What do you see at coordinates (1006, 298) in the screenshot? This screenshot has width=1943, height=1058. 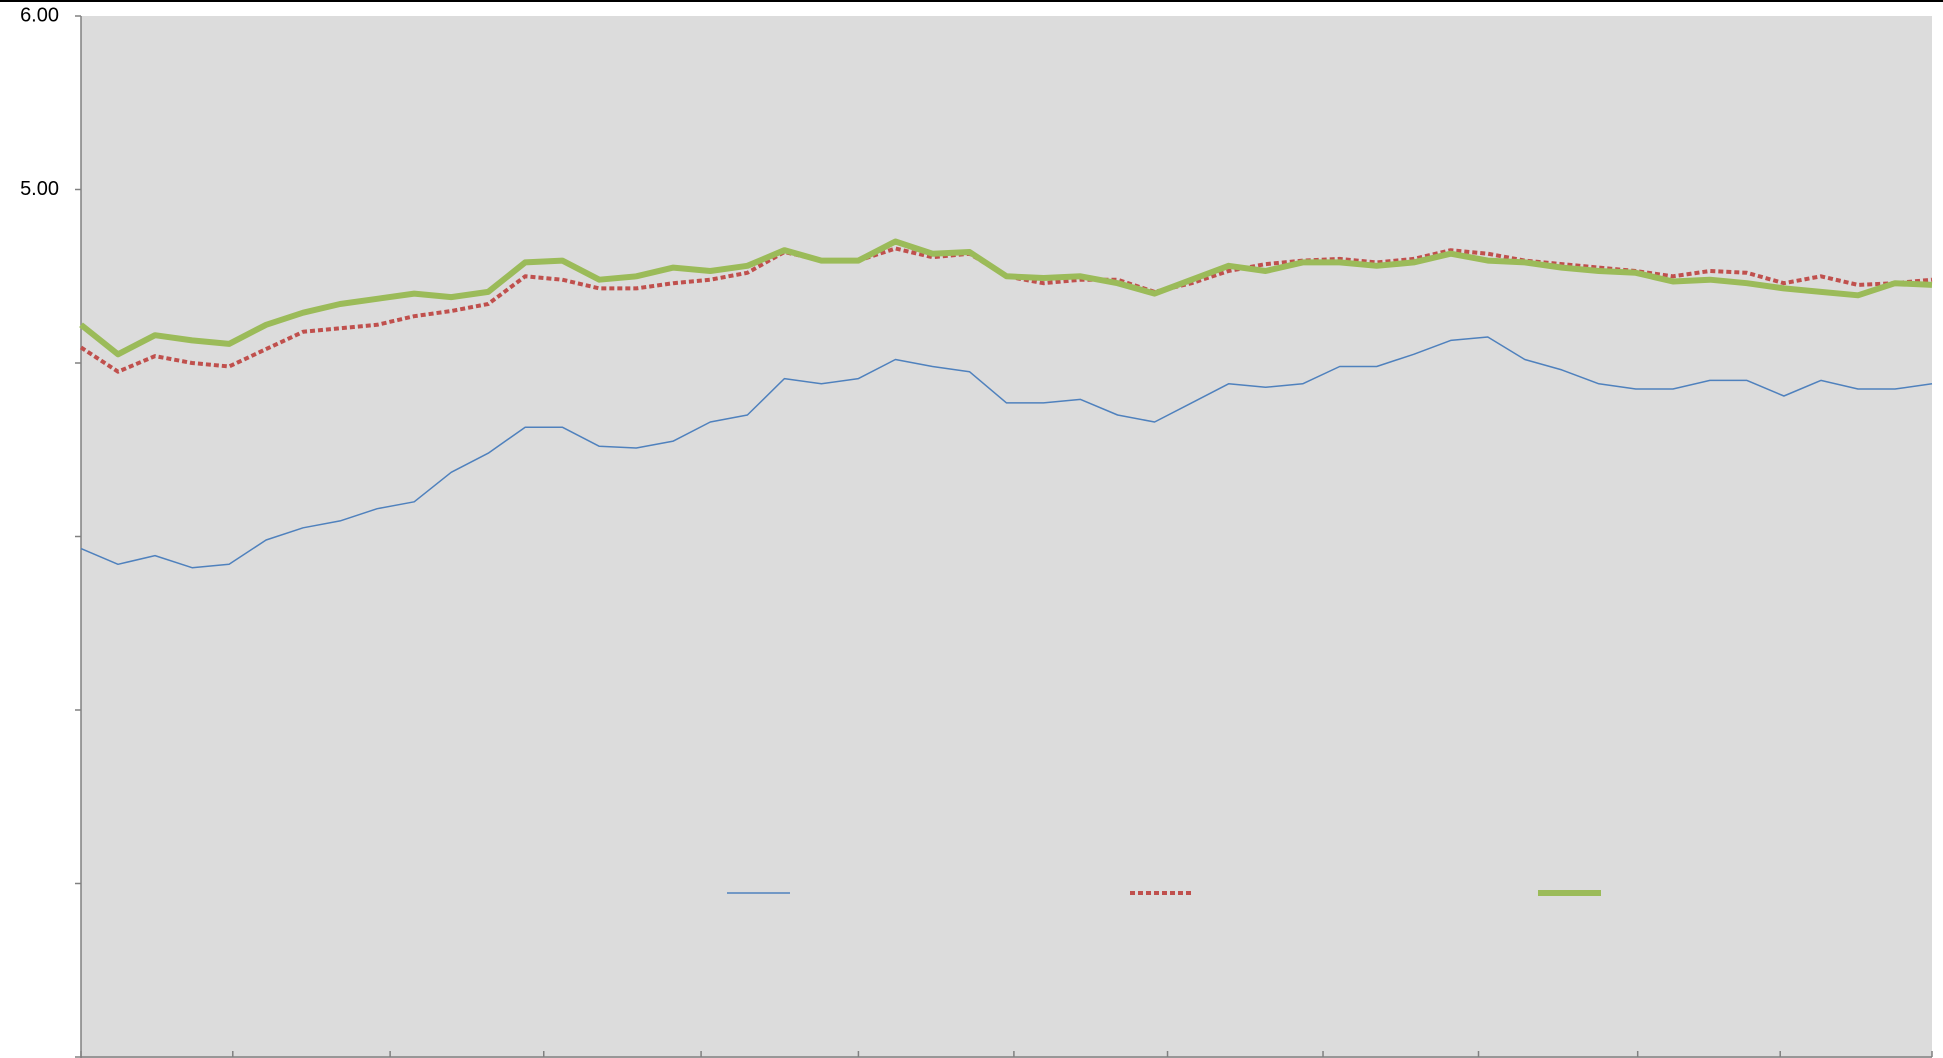 I see `series-line` at bounding box center [1006, 298].